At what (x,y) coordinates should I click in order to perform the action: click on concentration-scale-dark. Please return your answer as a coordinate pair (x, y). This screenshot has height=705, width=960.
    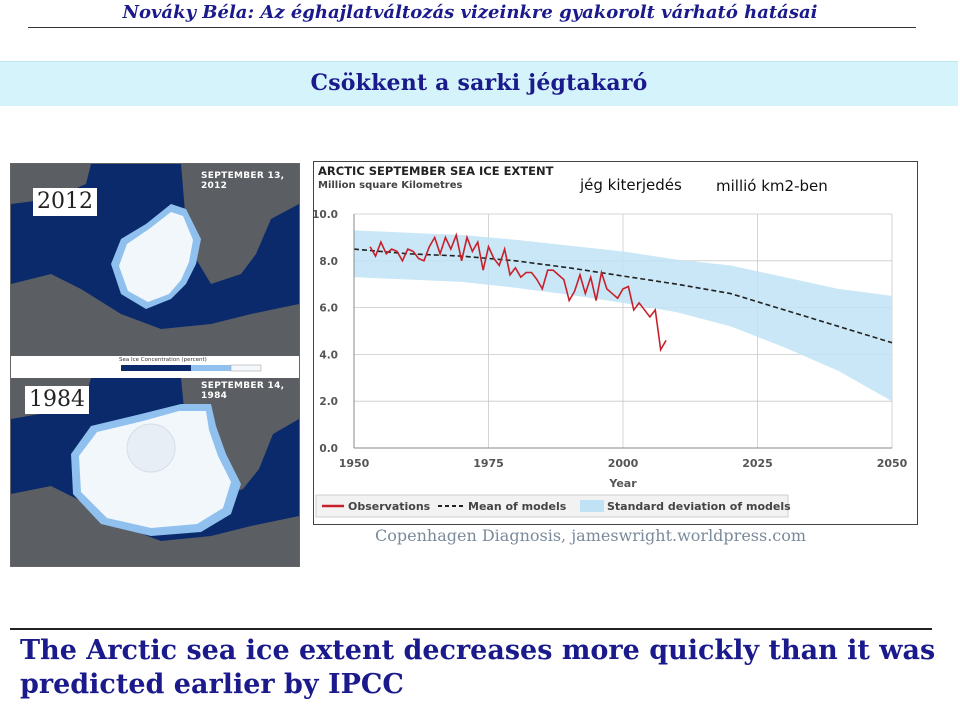
    Looking at the image, I should click on (156, 368).